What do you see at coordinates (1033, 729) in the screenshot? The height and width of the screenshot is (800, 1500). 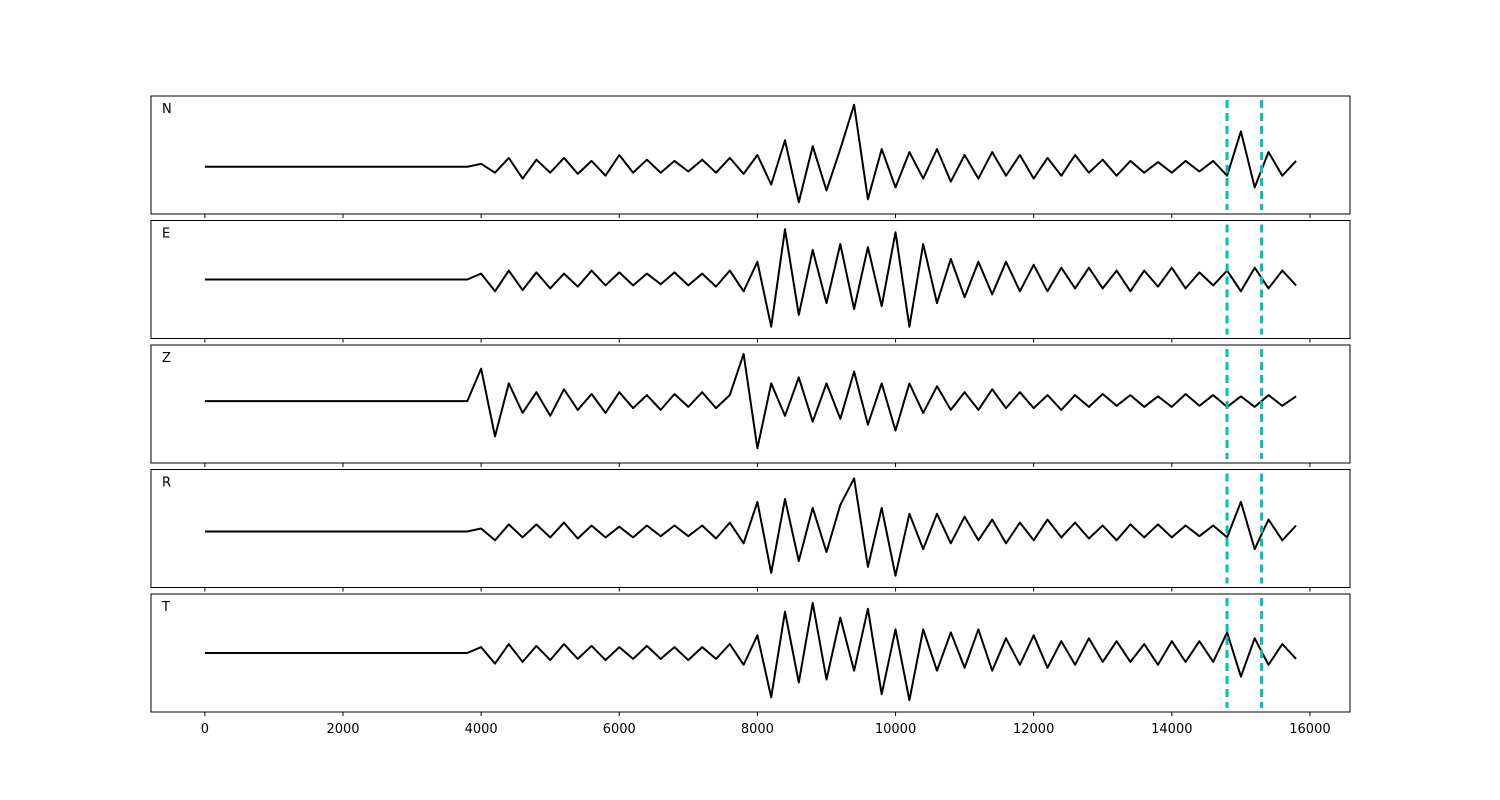 I see `x-tick-label: 12000` at bounding box center [1033, 729].